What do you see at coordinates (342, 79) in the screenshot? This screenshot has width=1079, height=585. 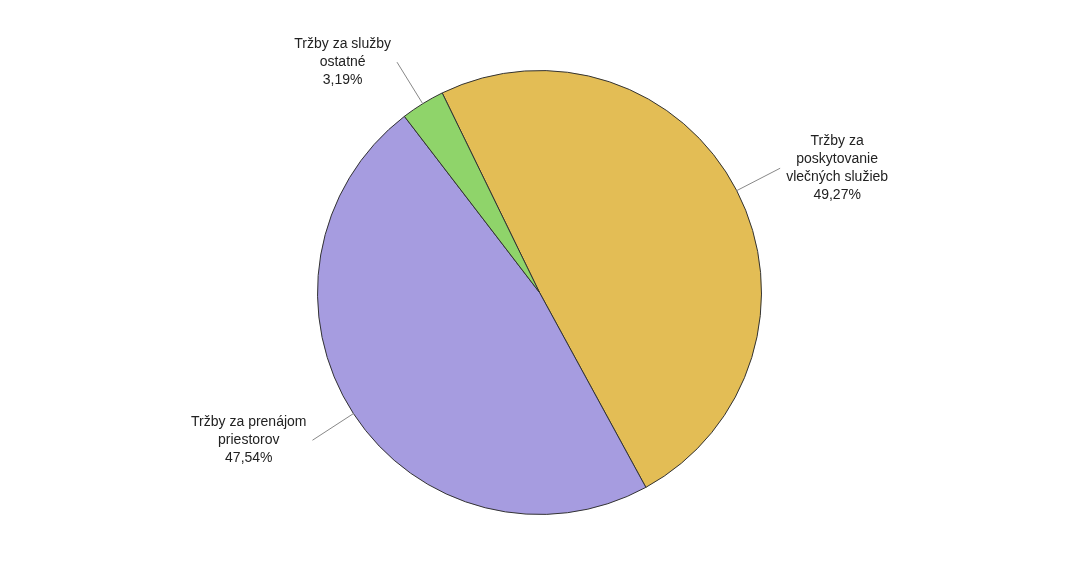 I see `data-label: 3,19%` at bounding box center [342, 79].